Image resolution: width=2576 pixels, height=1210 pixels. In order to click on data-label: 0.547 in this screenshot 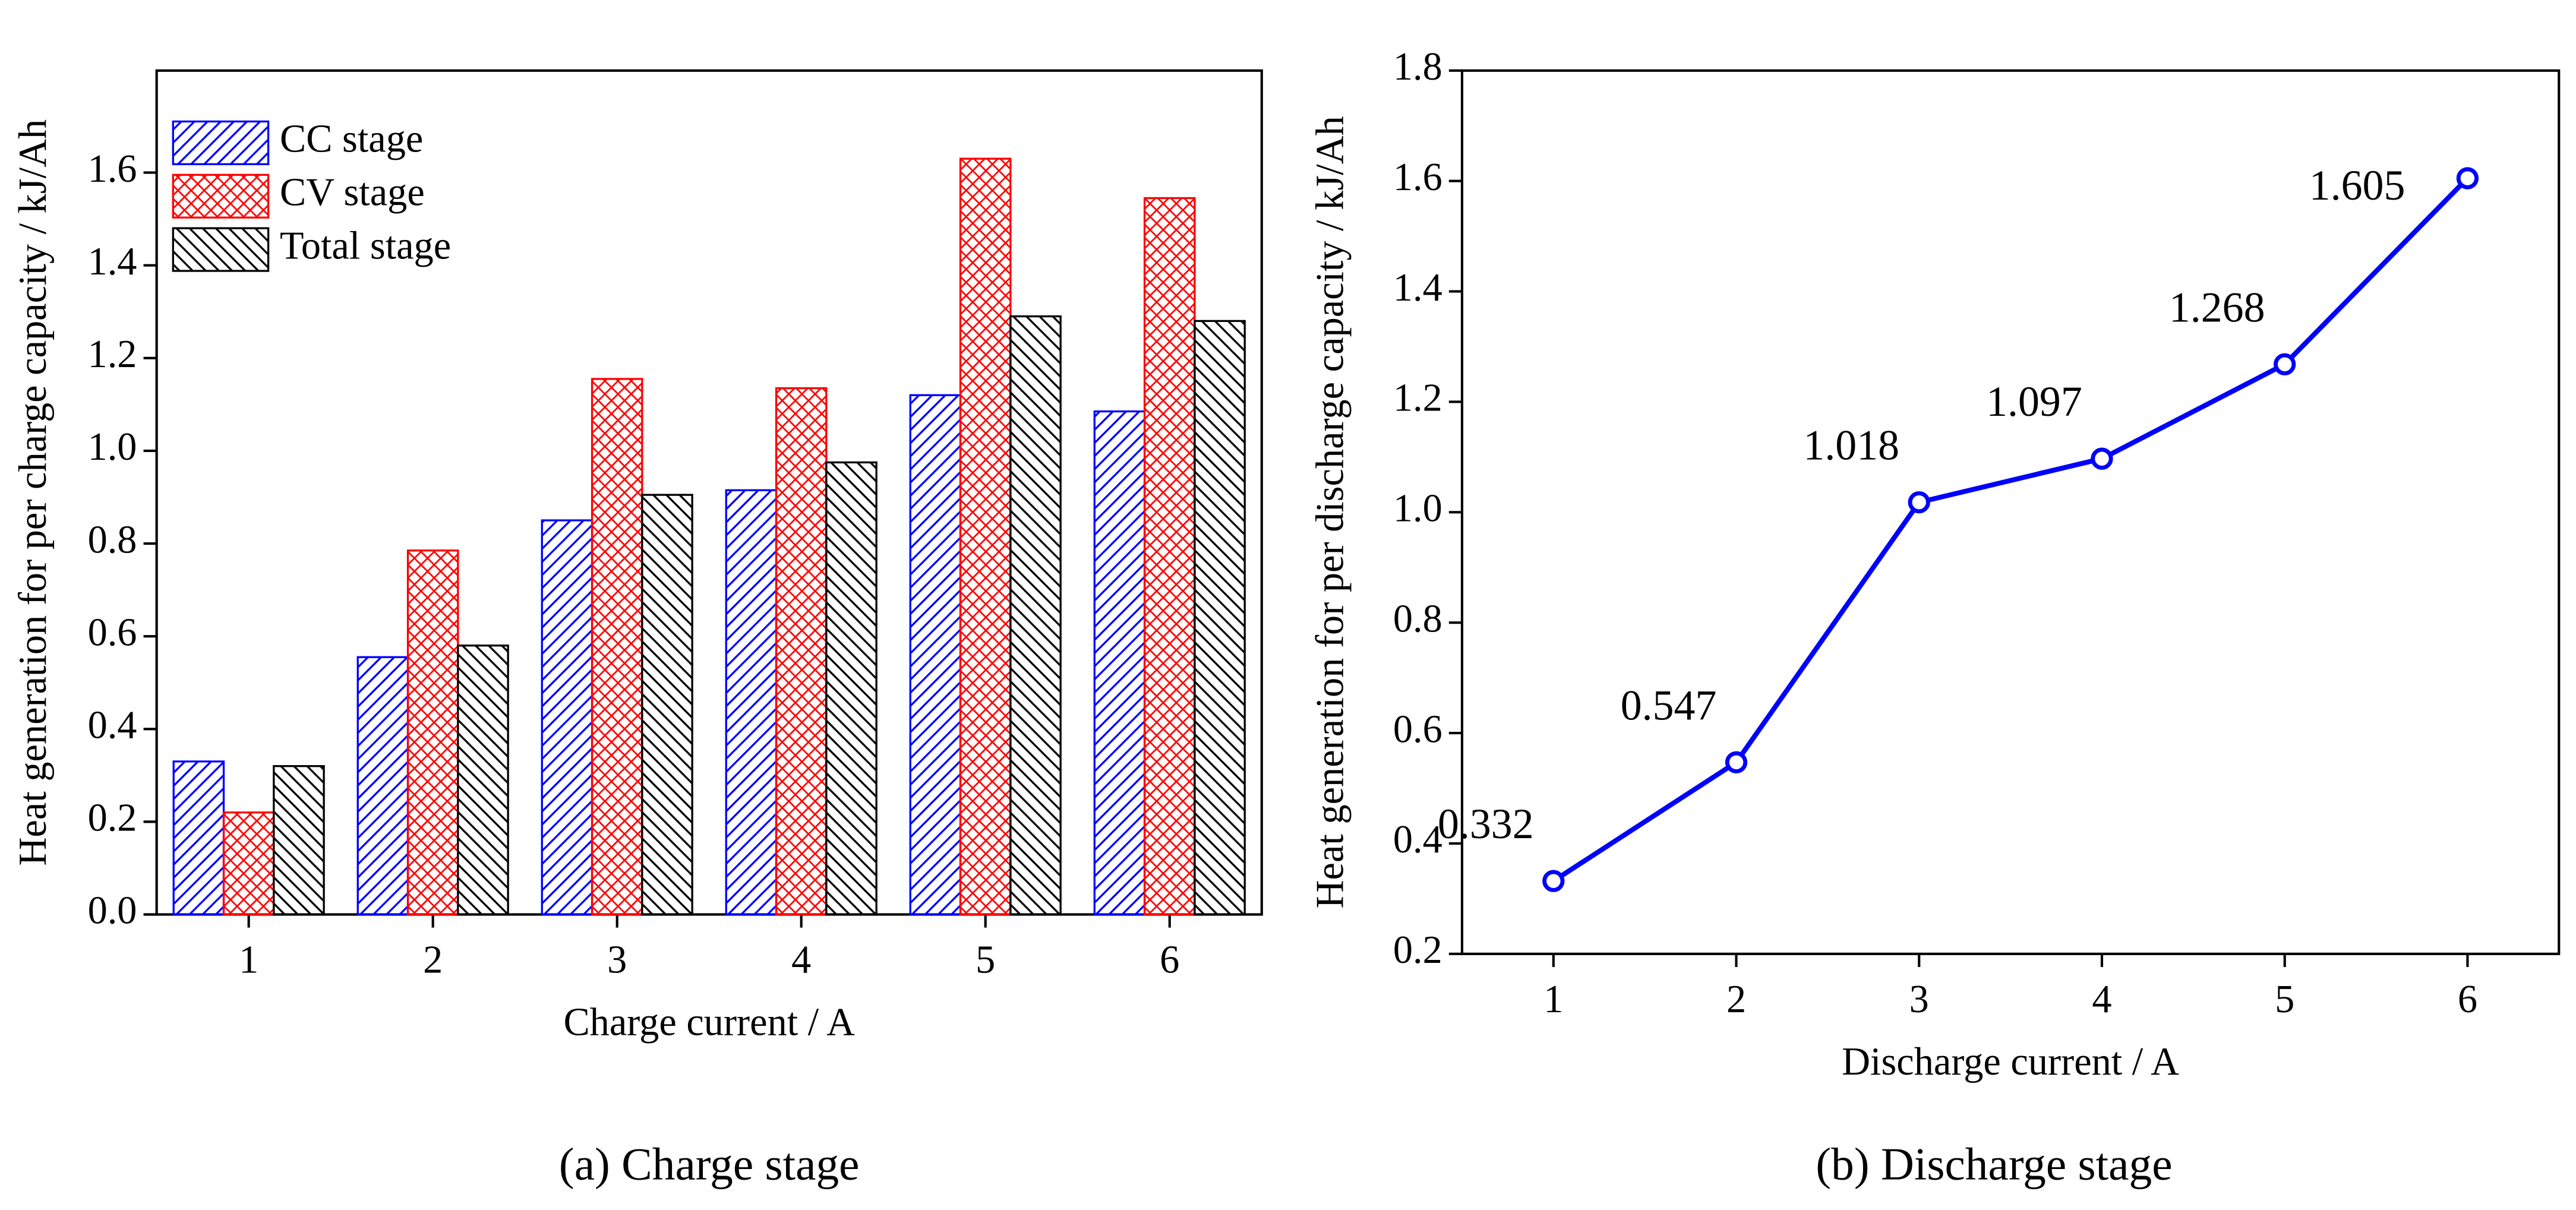, I will do `click(1669, 705)`.